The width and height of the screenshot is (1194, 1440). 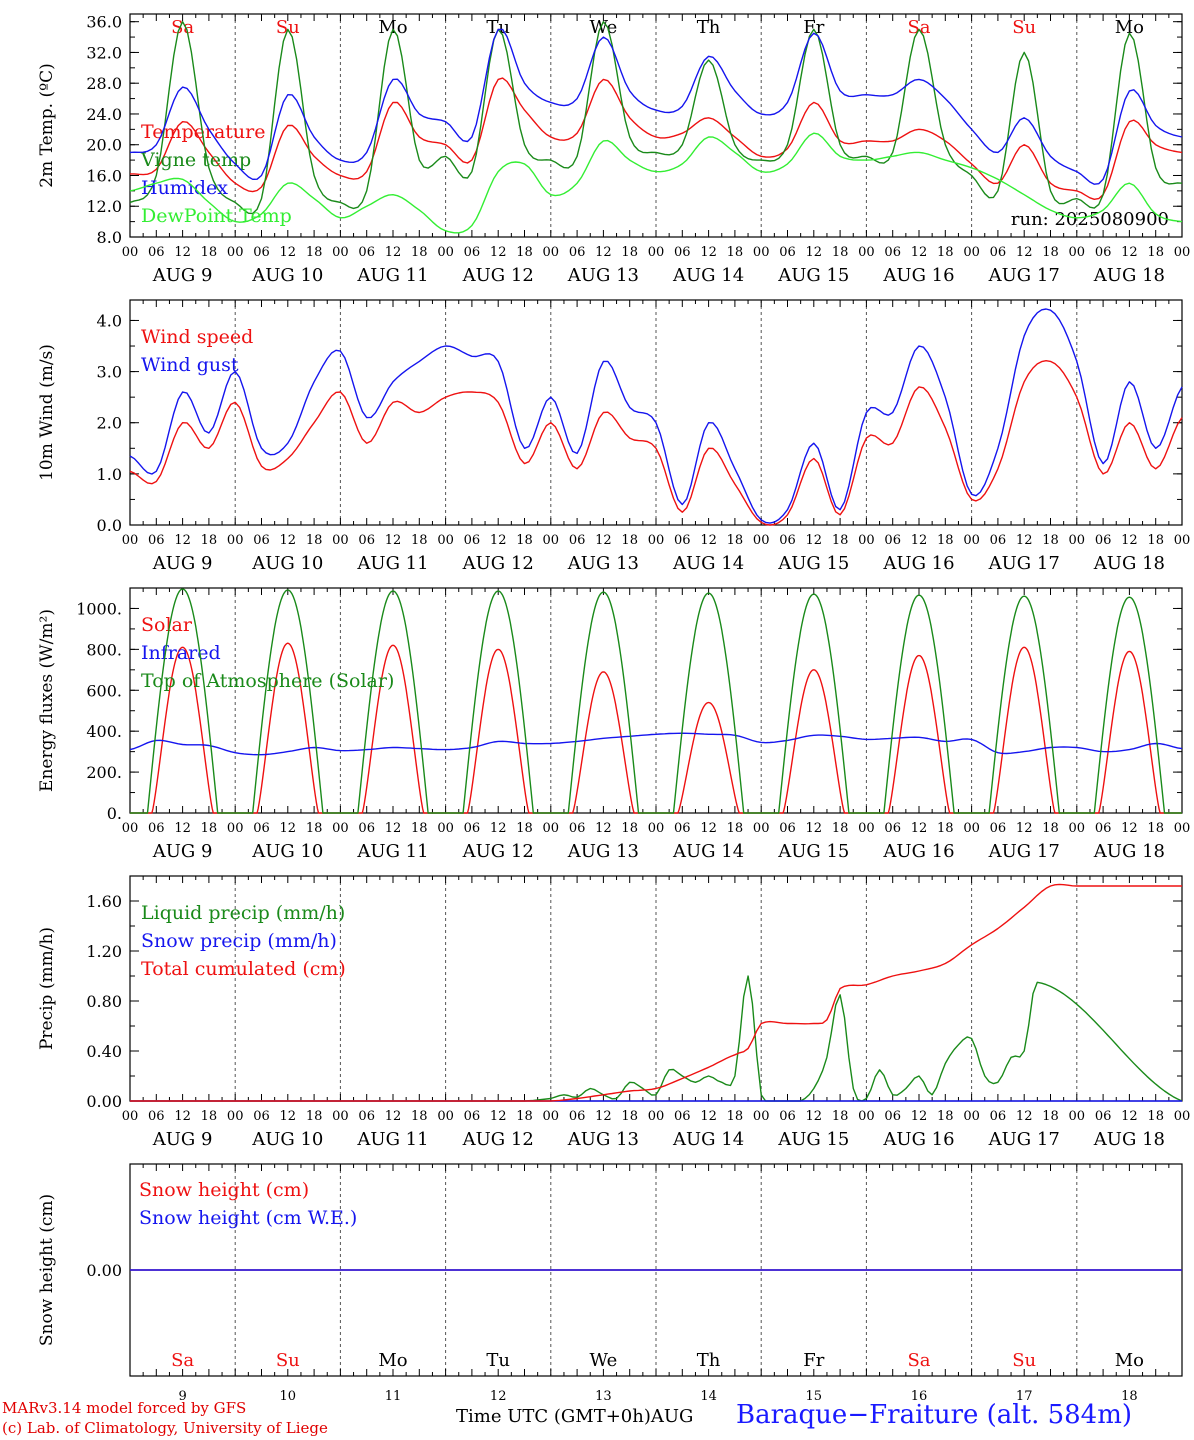 What do you see at coordinates (1129, 275) in the screenshot?
I see `date-label: AUG 18` at bounding box center [1129, 275].